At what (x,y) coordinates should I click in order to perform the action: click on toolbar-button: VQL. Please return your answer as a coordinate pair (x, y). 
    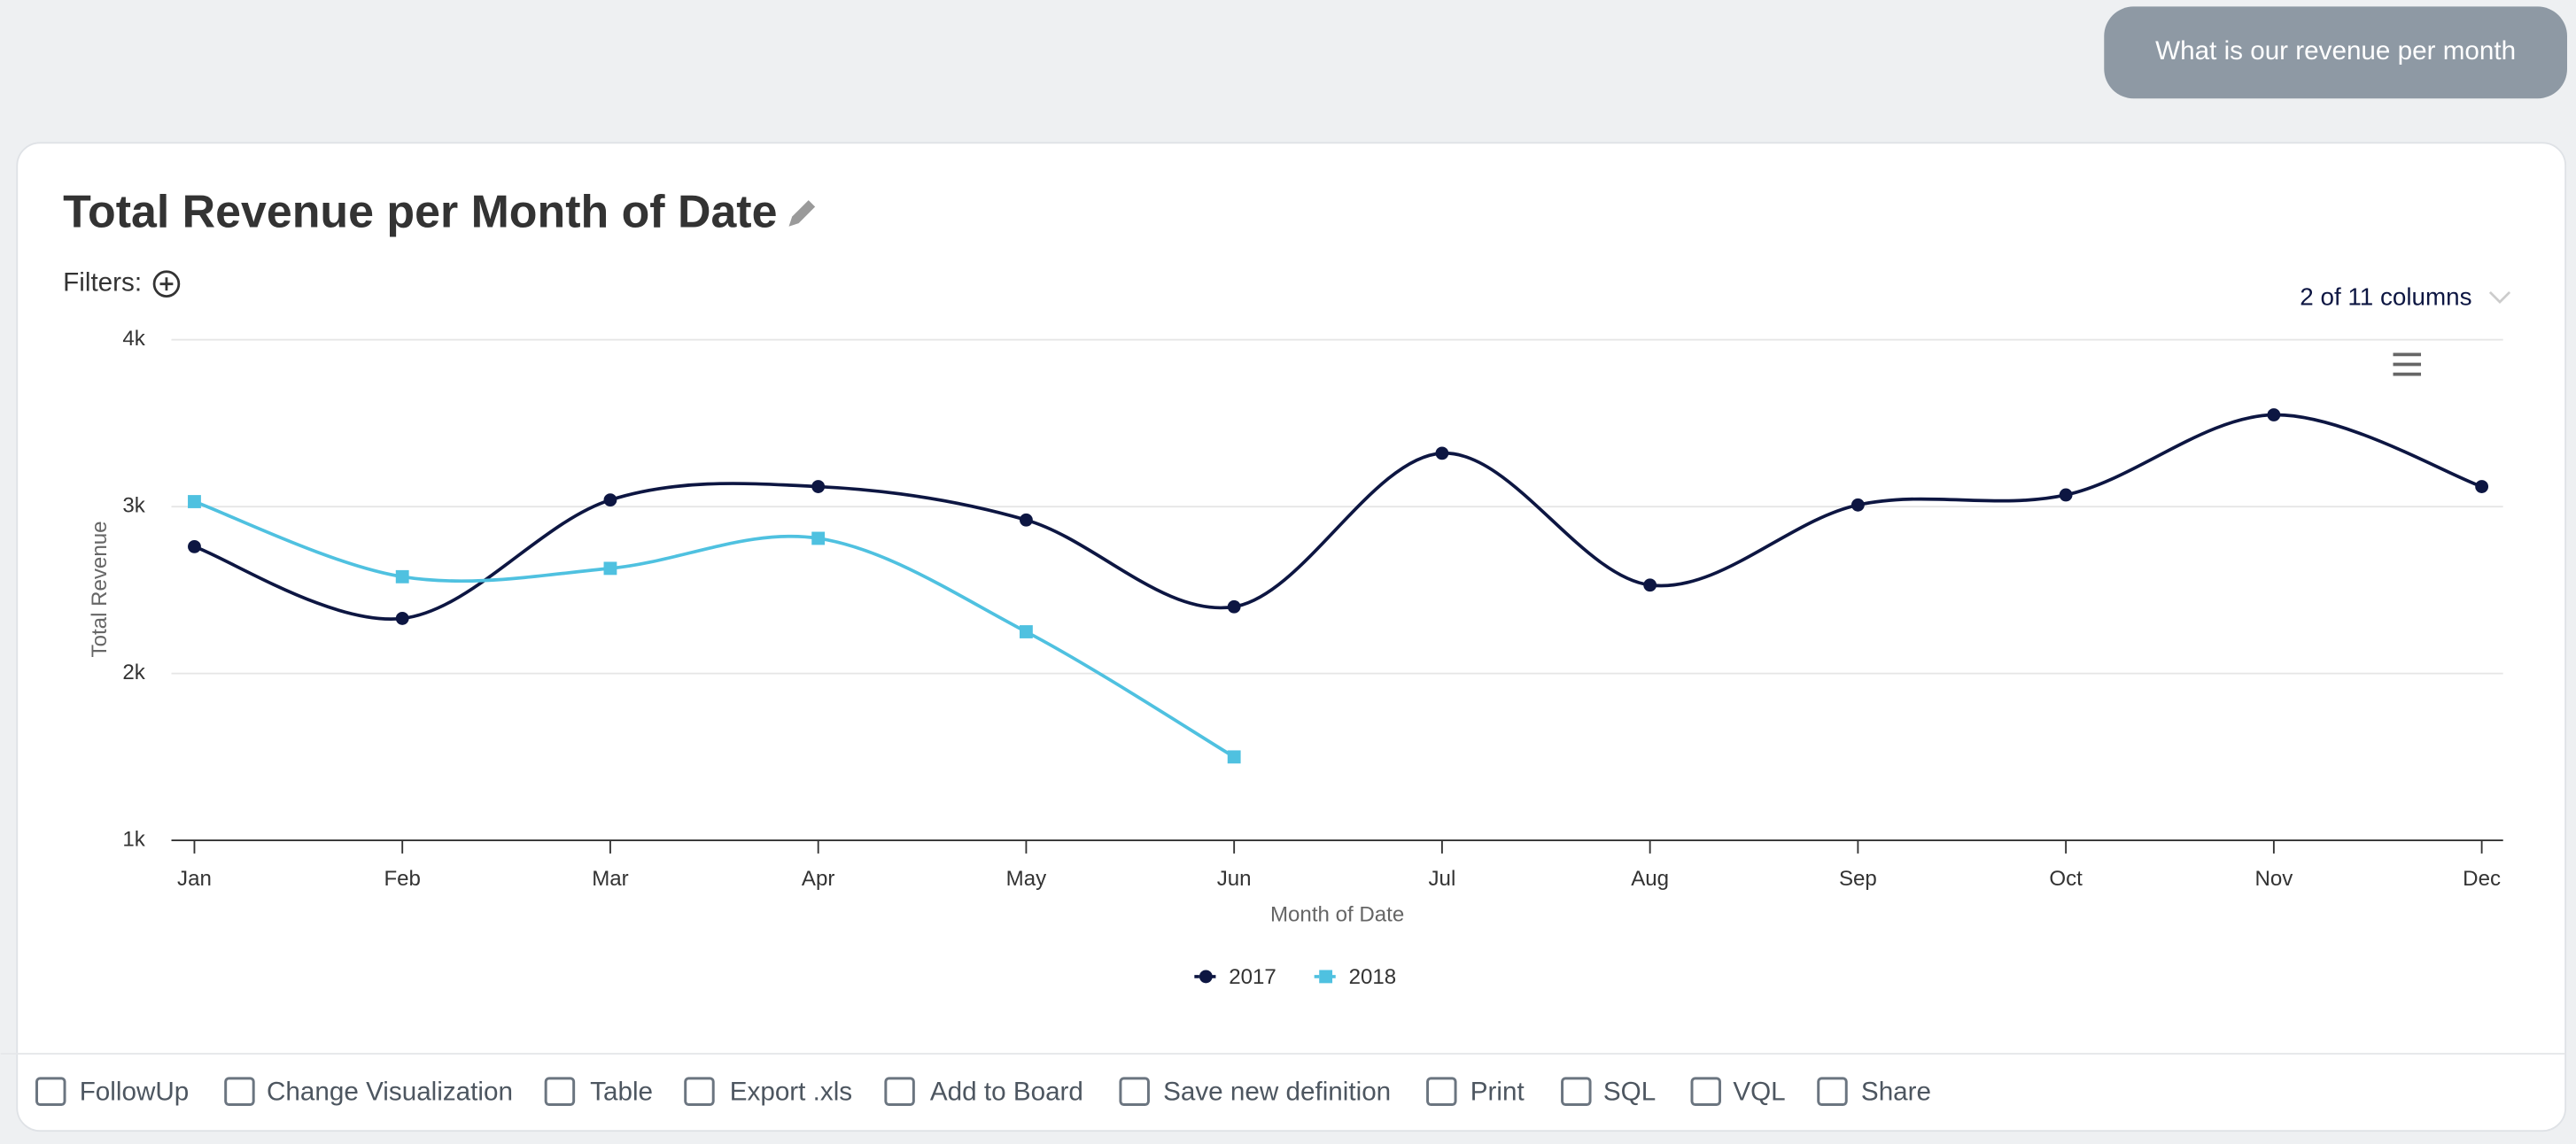
    Looking at the image, I should click on (1738, 1091).